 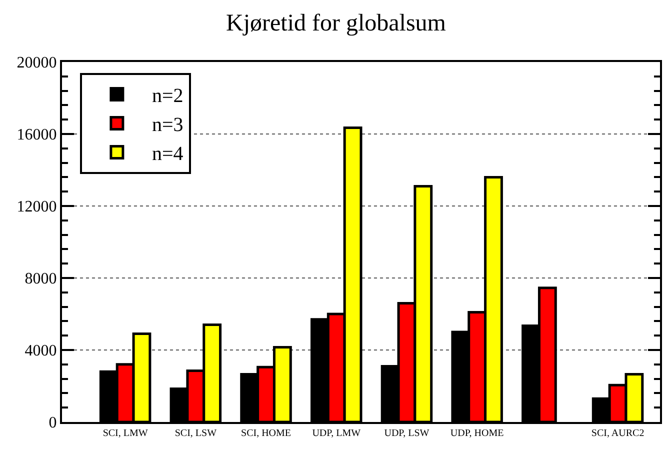 I want to click on y-tick-label: 8000, so click(x=40, y=279).